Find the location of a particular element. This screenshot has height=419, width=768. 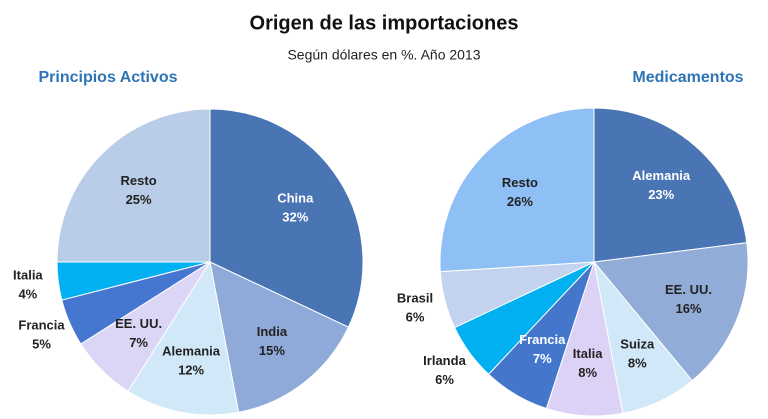

slice-label: China is located at coordinates (295, 197).